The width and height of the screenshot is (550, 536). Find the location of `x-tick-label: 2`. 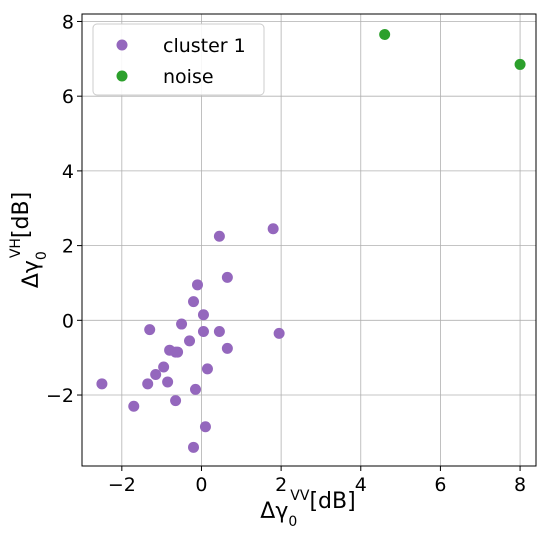

x-tick-label: 2 is located at coordinates (281, 485).